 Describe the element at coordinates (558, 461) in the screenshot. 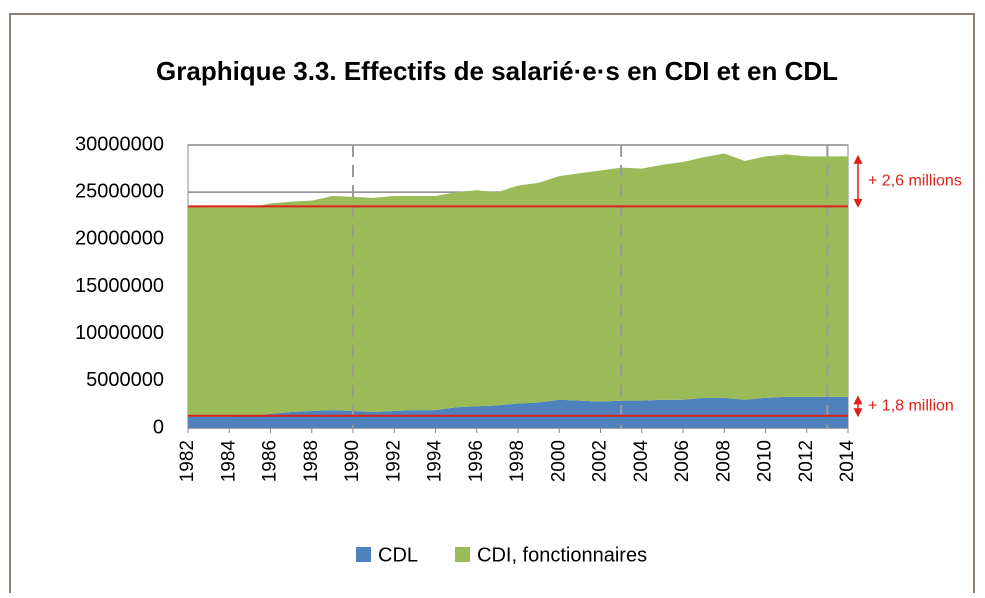

I see `x-tick-label: 2000` at that location.